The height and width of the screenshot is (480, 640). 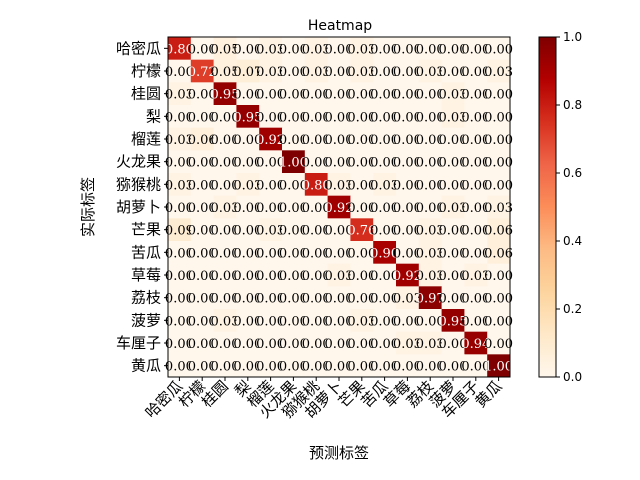 What do you see at coordinates (340, 26) in the screenshot?
I see `chart-title: Heatmap` at bounding box center [340, 26].